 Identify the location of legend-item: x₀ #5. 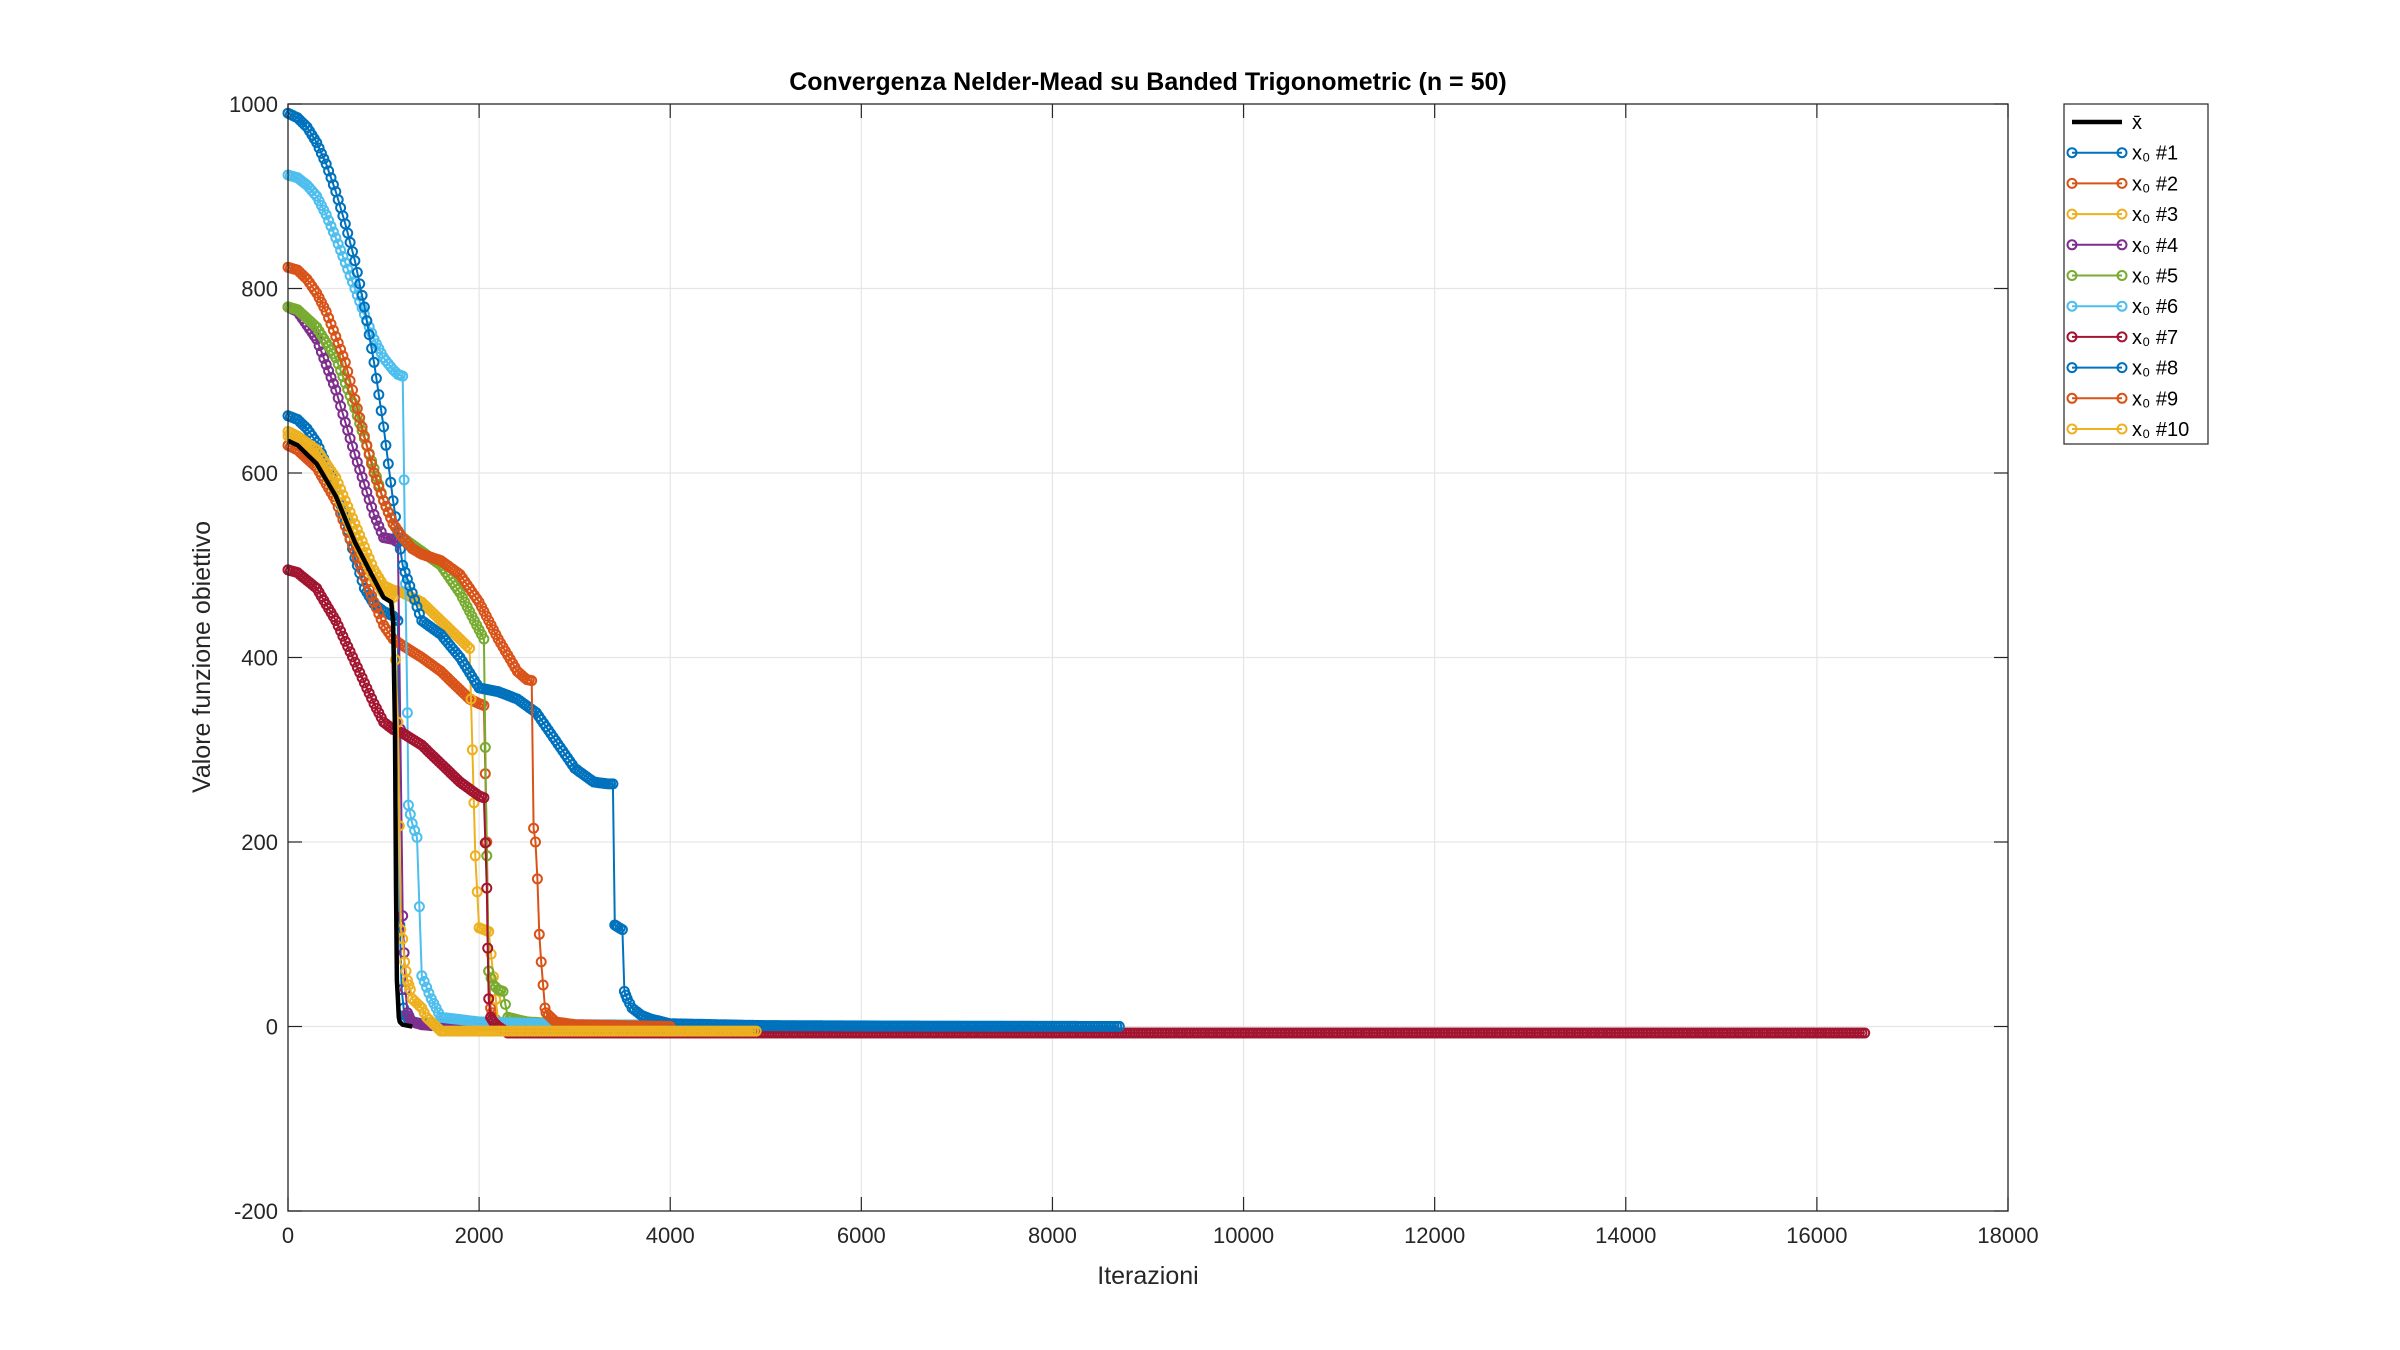
(2122, 277).